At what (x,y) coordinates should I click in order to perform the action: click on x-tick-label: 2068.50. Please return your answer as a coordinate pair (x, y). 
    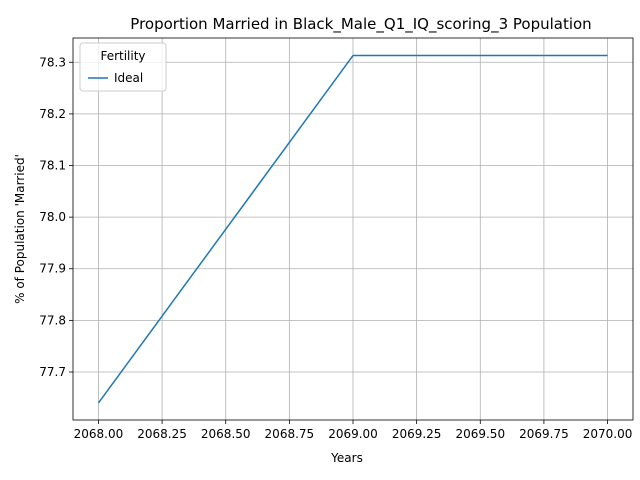
    Looking at the image, I should click on (226, 434).